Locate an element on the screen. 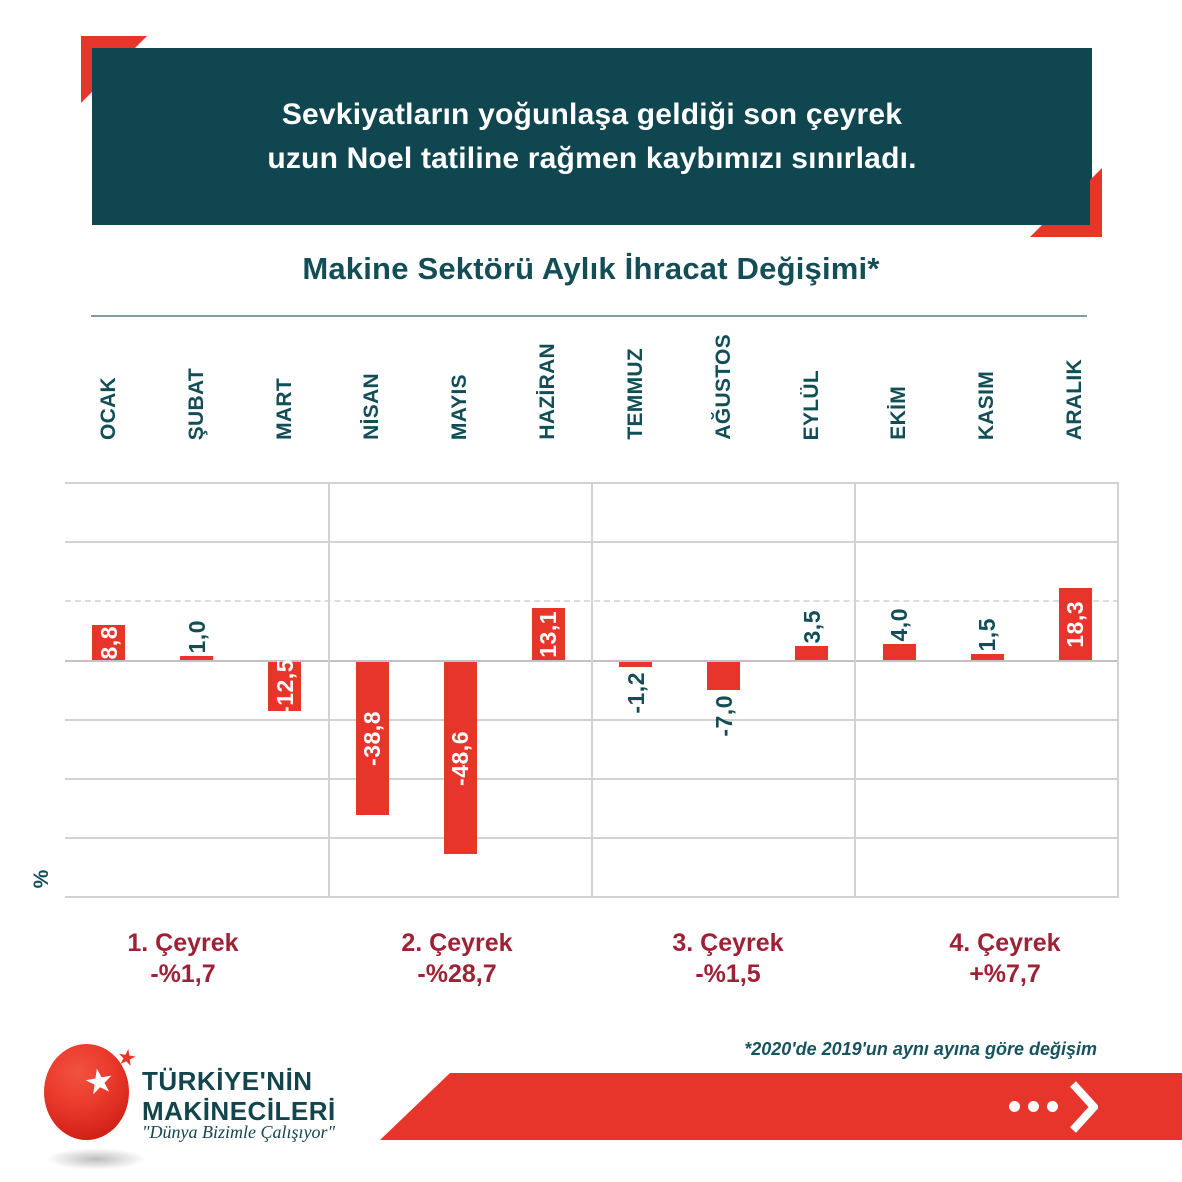 This screenshot has height=1182, width=1182. quarter-summary-1: 1. Çeyrek -%1,7 is located at coordinates (183, 959).